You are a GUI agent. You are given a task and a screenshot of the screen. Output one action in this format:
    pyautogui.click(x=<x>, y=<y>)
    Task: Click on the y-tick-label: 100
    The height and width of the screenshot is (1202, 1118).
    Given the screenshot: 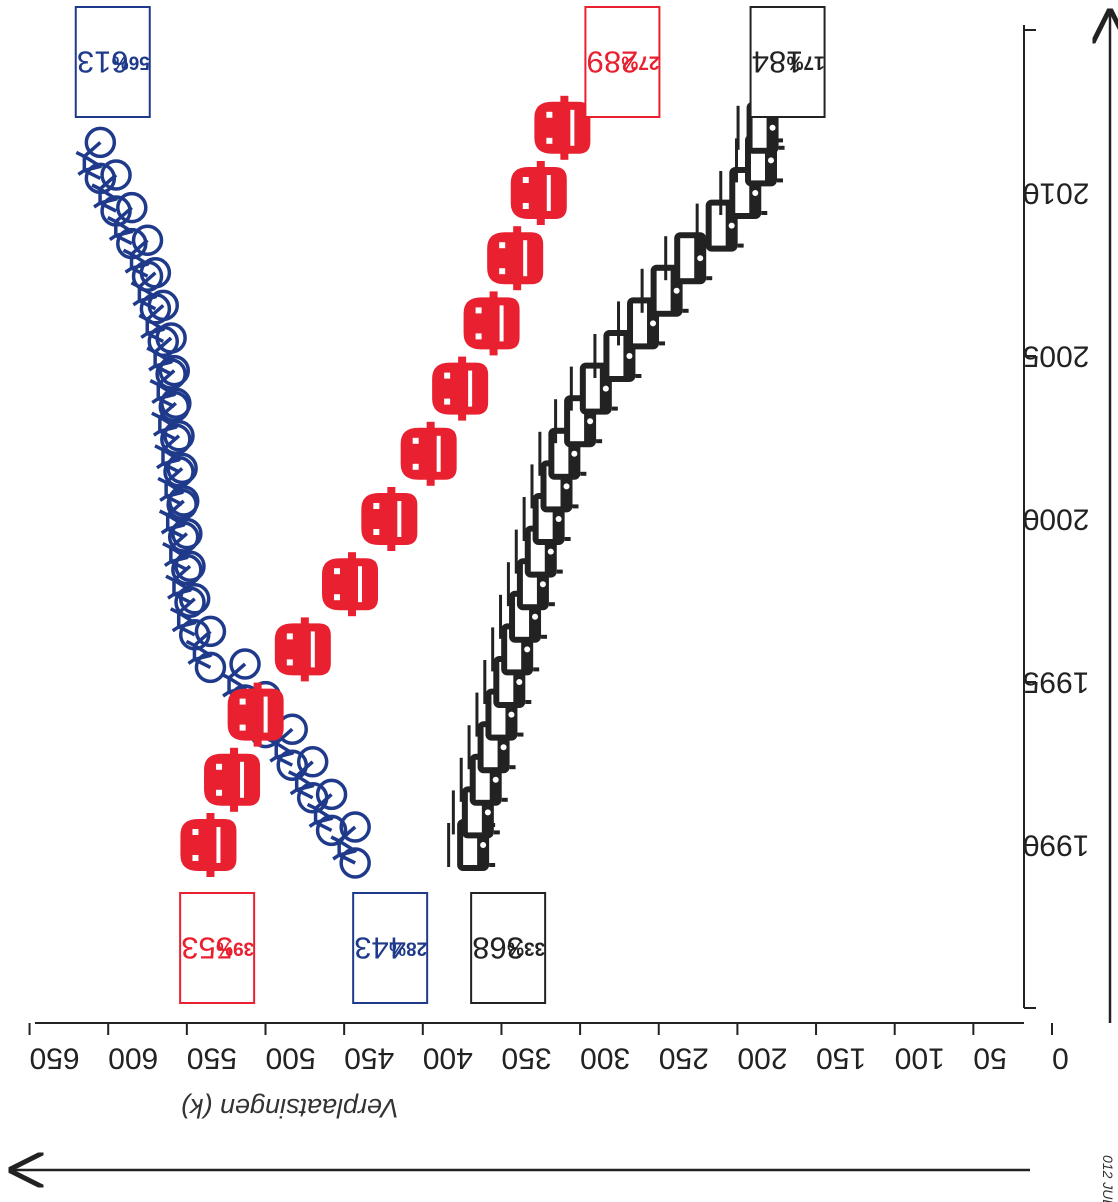 What is the action you would take?
    pyautogui.click(x=920, y=1058)
    